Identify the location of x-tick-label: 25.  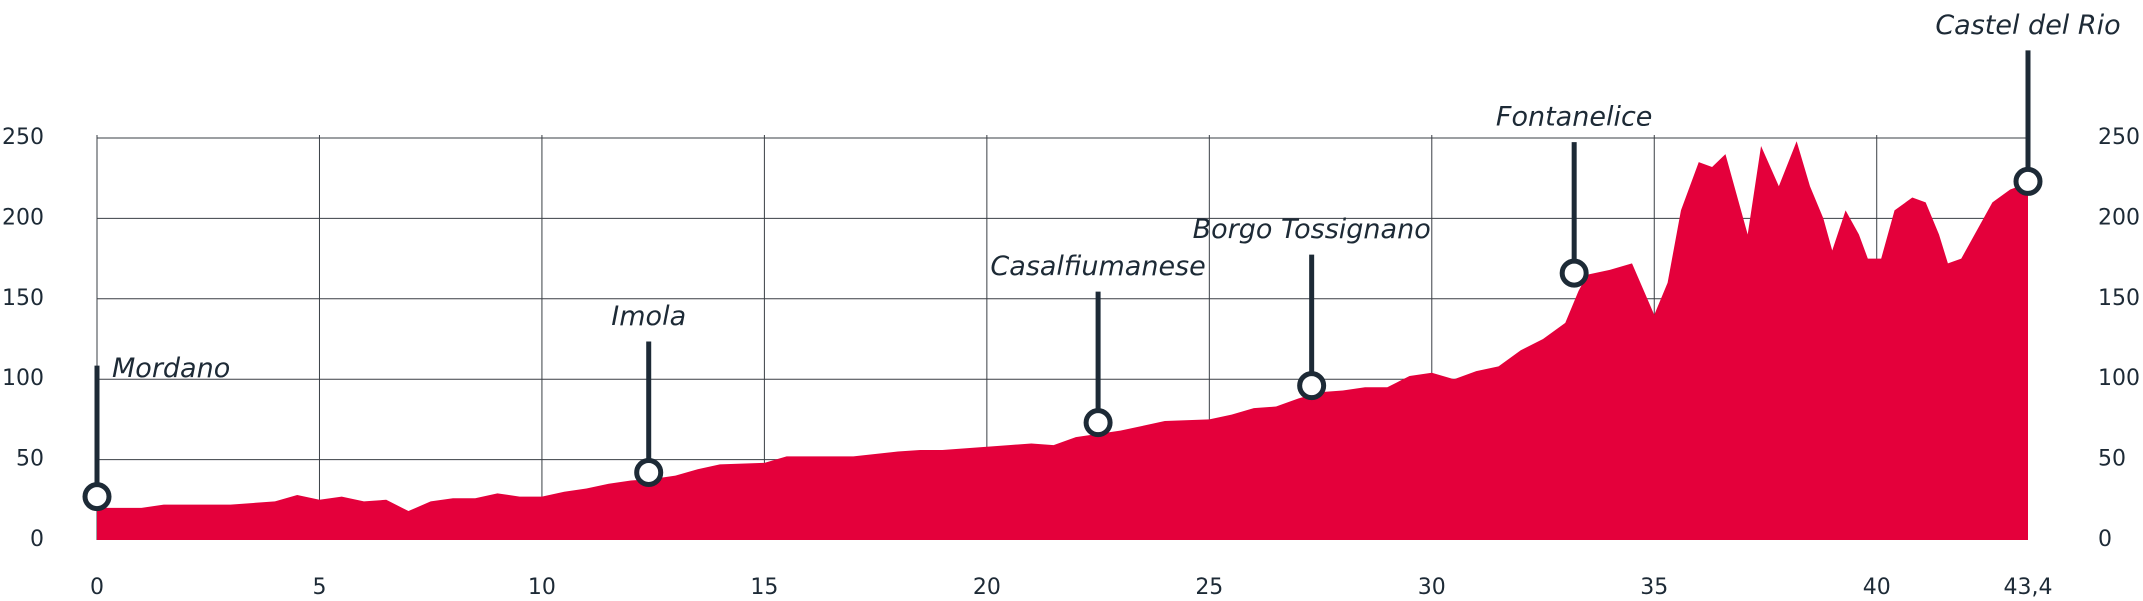
(1209, 587).